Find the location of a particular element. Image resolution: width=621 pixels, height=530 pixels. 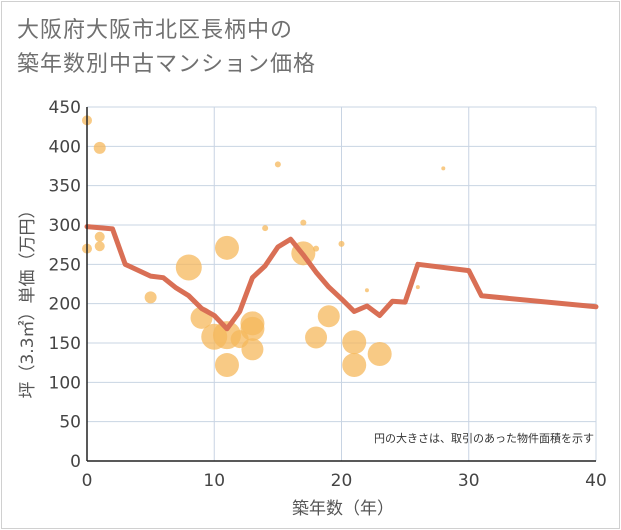

x-tick-label: 40 is located at coordinates (596, 481).